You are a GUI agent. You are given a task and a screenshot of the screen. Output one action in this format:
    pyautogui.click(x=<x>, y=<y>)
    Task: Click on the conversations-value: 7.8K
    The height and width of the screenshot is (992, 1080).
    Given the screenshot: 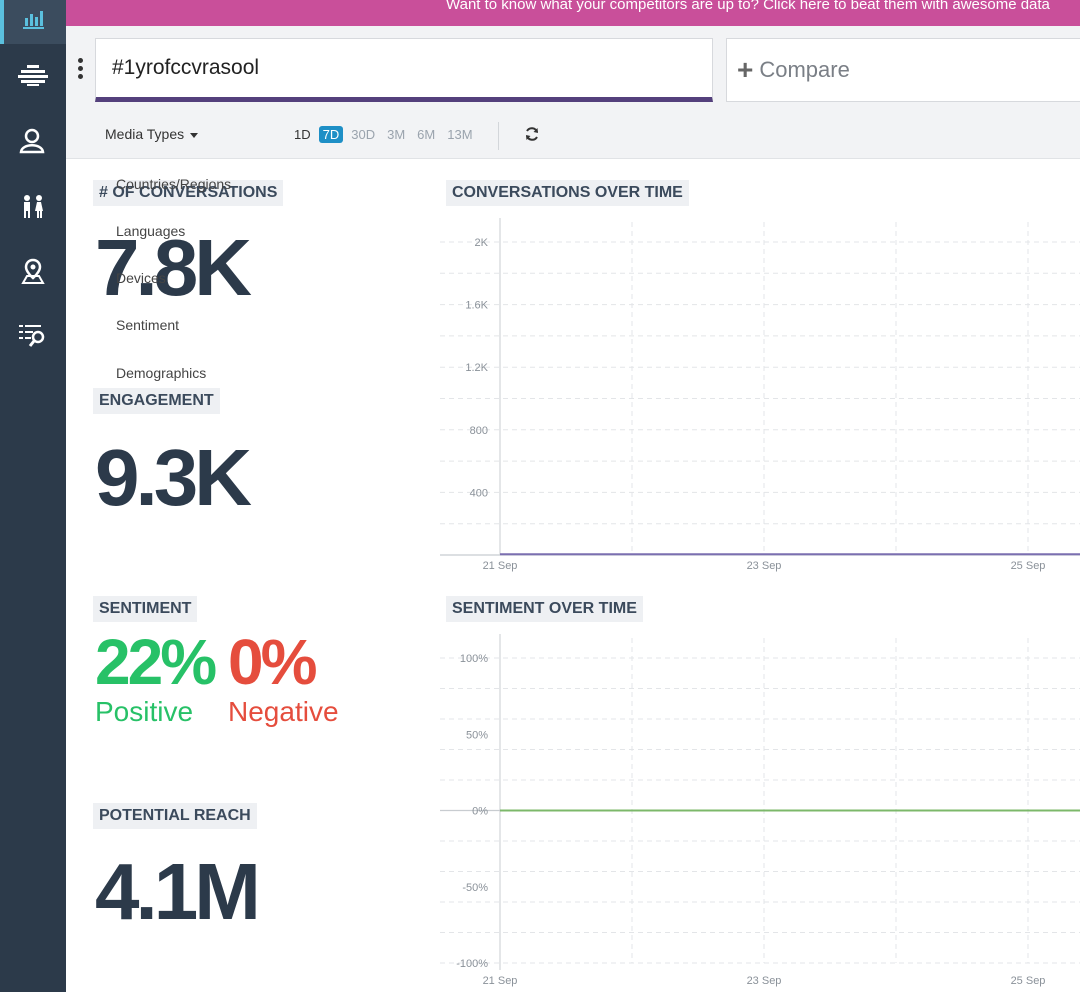 What is the action you would take?
    pyautogui.click(x=173, y=267)
    